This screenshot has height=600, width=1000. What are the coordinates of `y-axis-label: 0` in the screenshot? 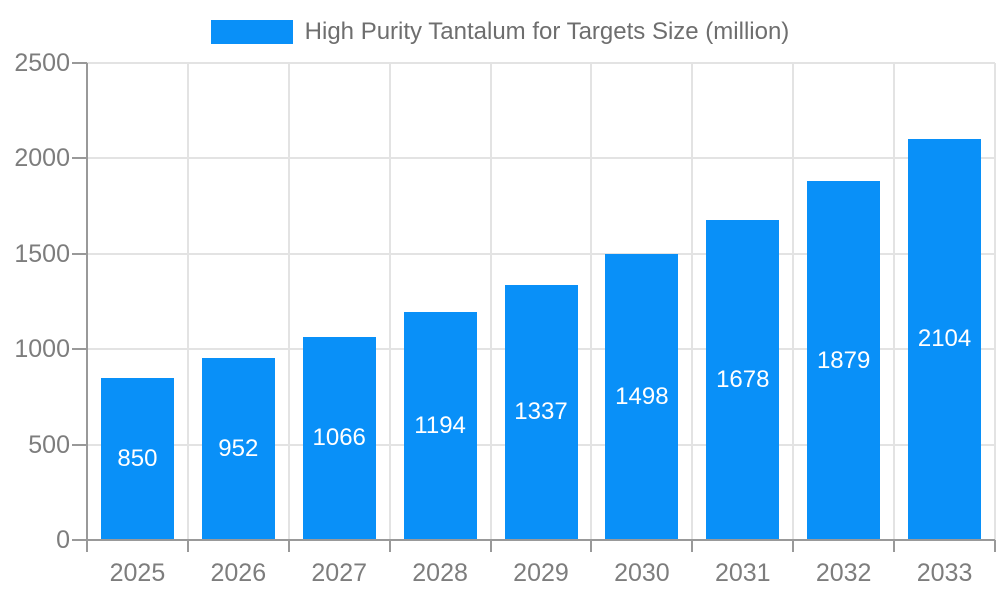 It's located at (63, 540).